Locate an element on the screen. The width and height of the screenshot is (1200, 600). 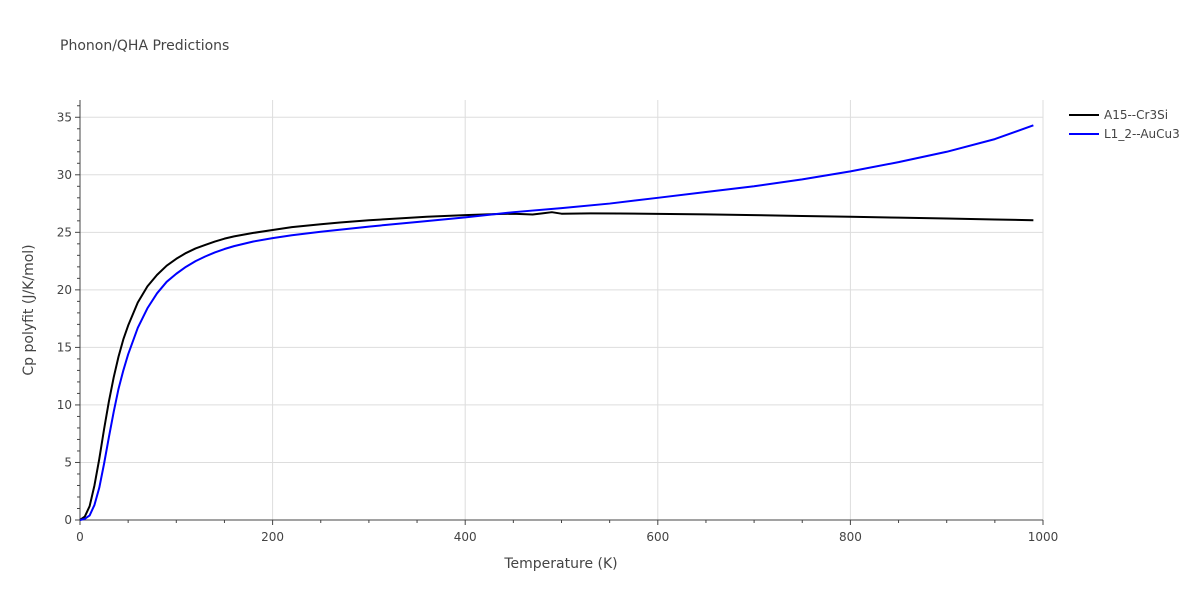
x-tick-label: 800 is located at coordinates (850, 537).